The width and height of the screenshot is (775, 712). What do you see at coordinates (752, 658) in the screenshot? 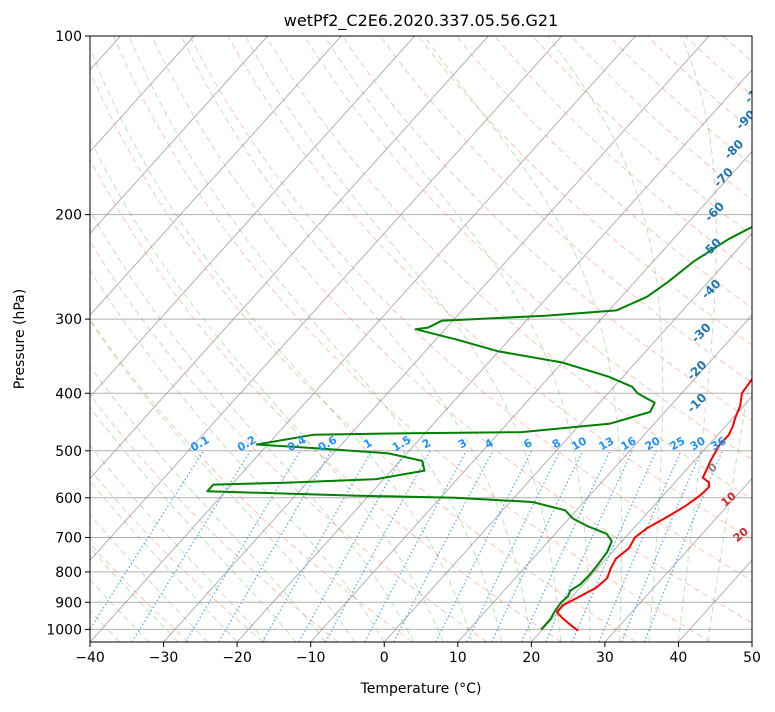
I see `x-tick-label: 50` at bounding box center [752, 658].